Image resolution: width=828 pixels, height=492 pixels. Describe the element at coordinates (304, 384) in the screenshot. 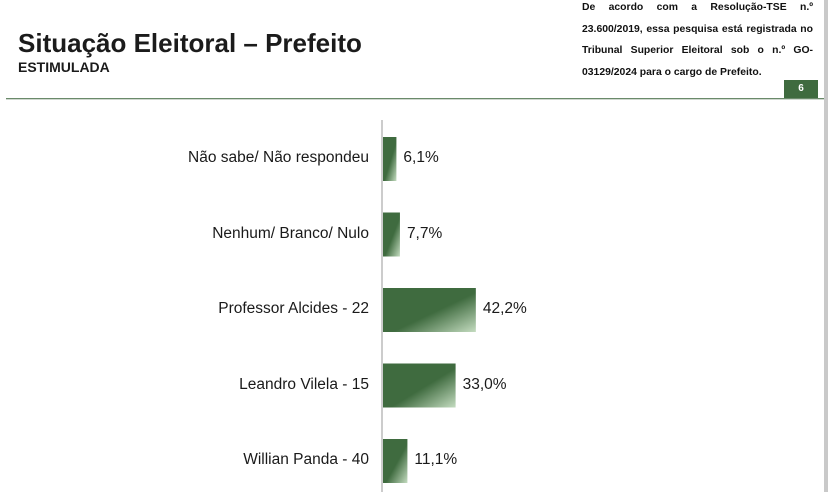

I see `category-label: Leandro Vilela - 15` at that location.